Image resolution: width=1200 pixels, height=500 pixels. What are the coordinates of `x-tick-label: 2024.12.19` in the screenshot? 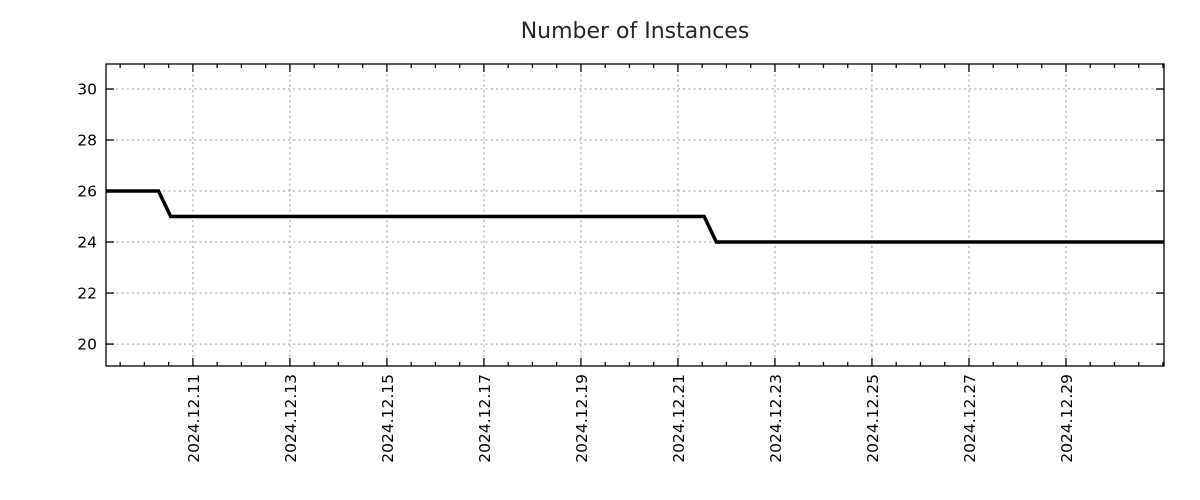 It's located at (582, 418).